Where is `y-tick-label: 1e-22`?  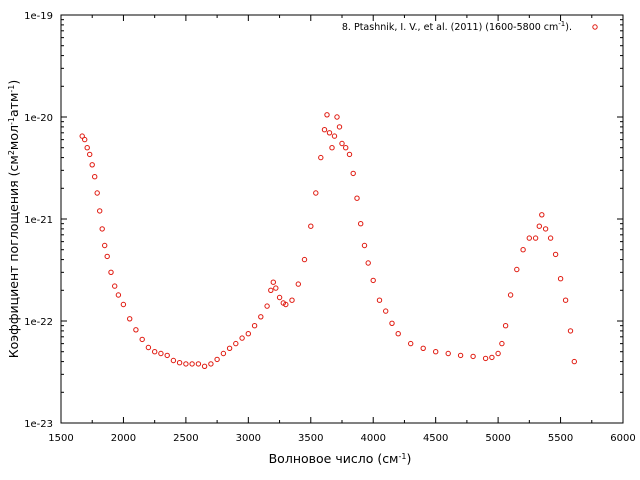
y-tick-label: 1e-22 is located at coordinates (38, 322).